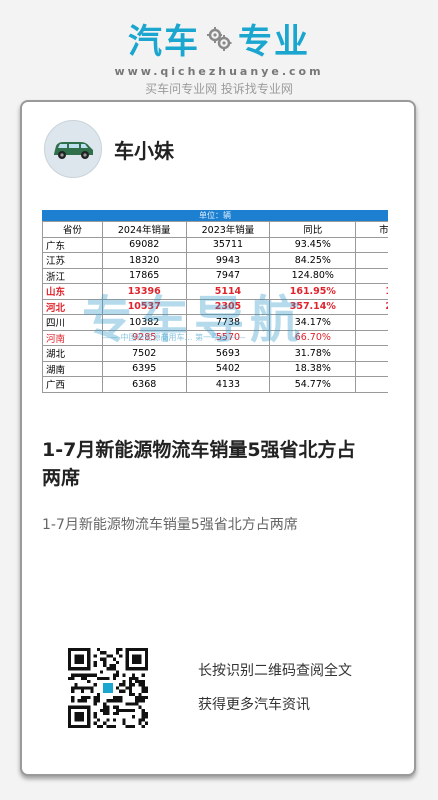 Image resolution: width=438 pixels, height=800 pixels. I want to click on table-header-row: 省份 2024年销量 2023年销量 同比 市占, so click(215, 229).